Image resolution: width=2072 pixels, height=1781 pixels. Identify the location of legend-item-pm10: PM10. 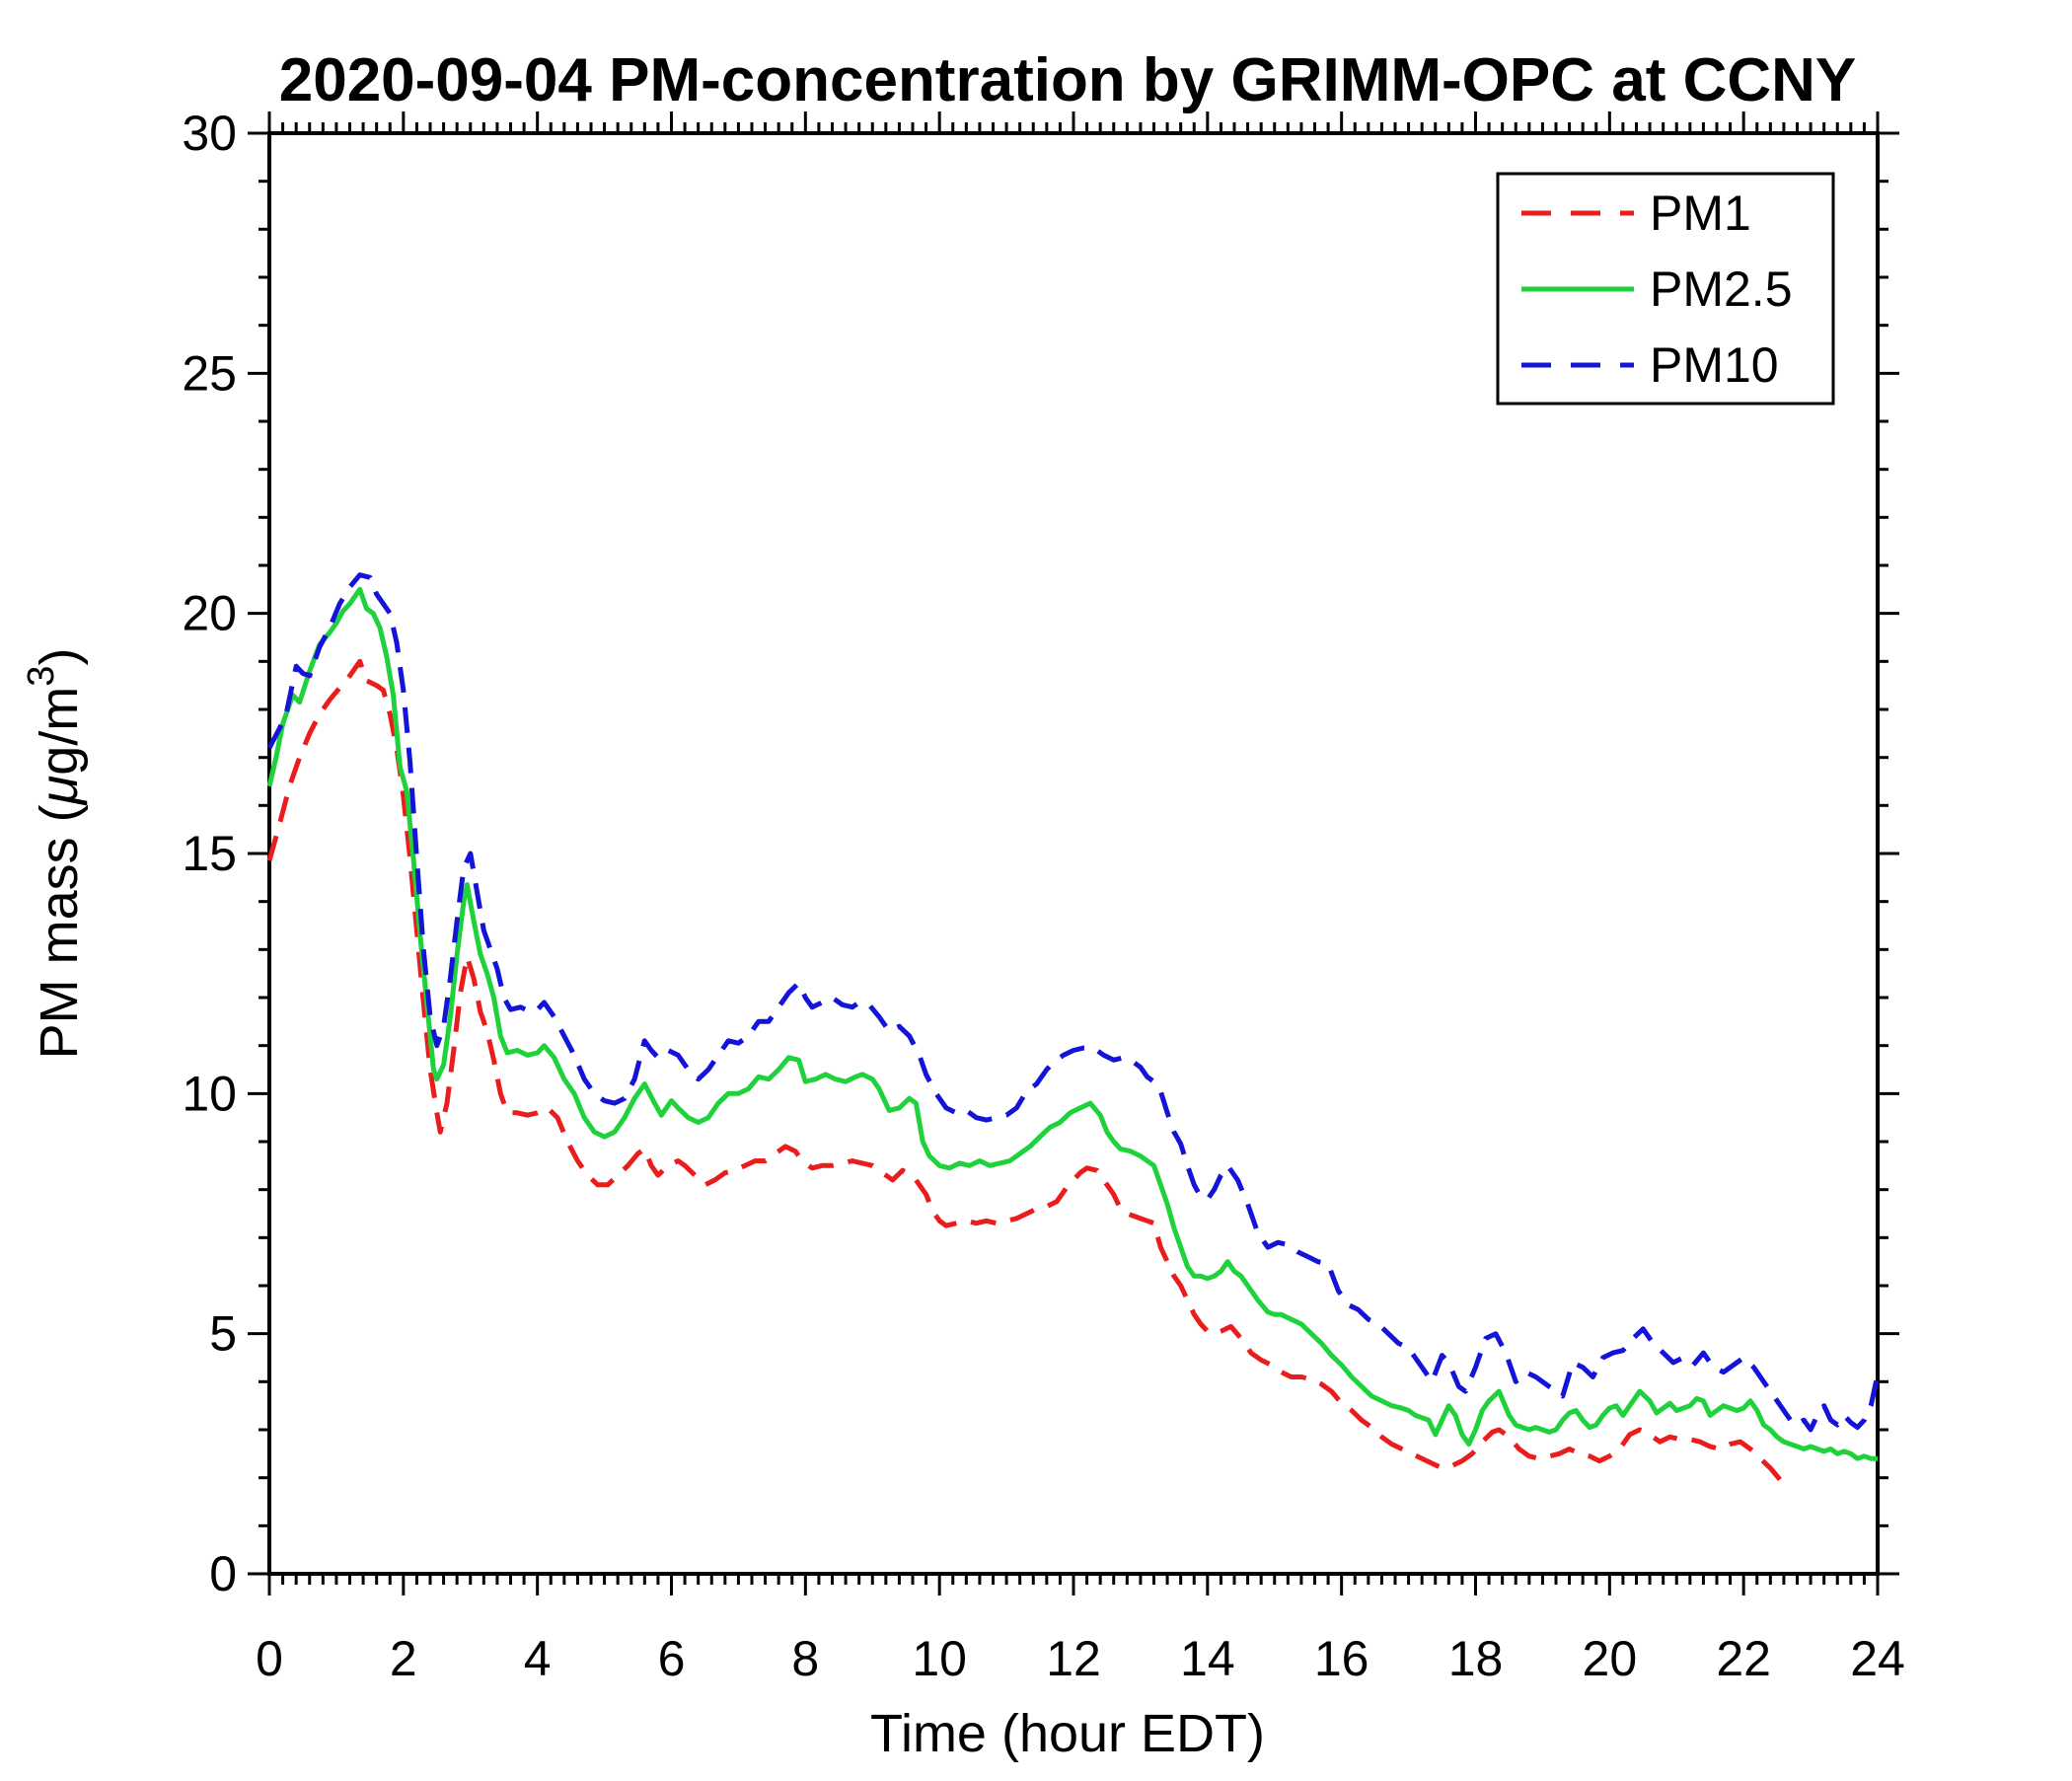
(1650, 365).